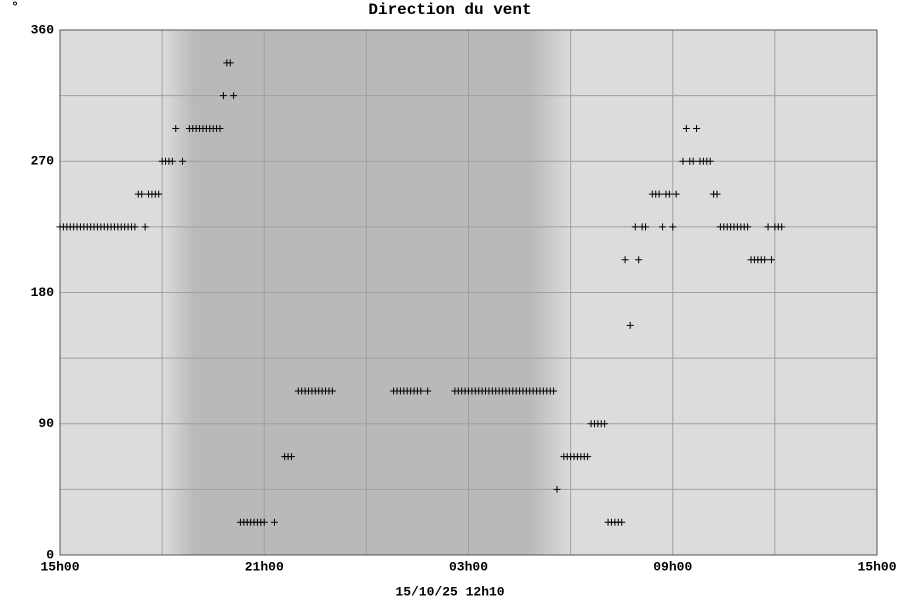  Describe the element at coordinates (468, 566) in the screenshot. I see `x-tick-label: 03h00` at that location.